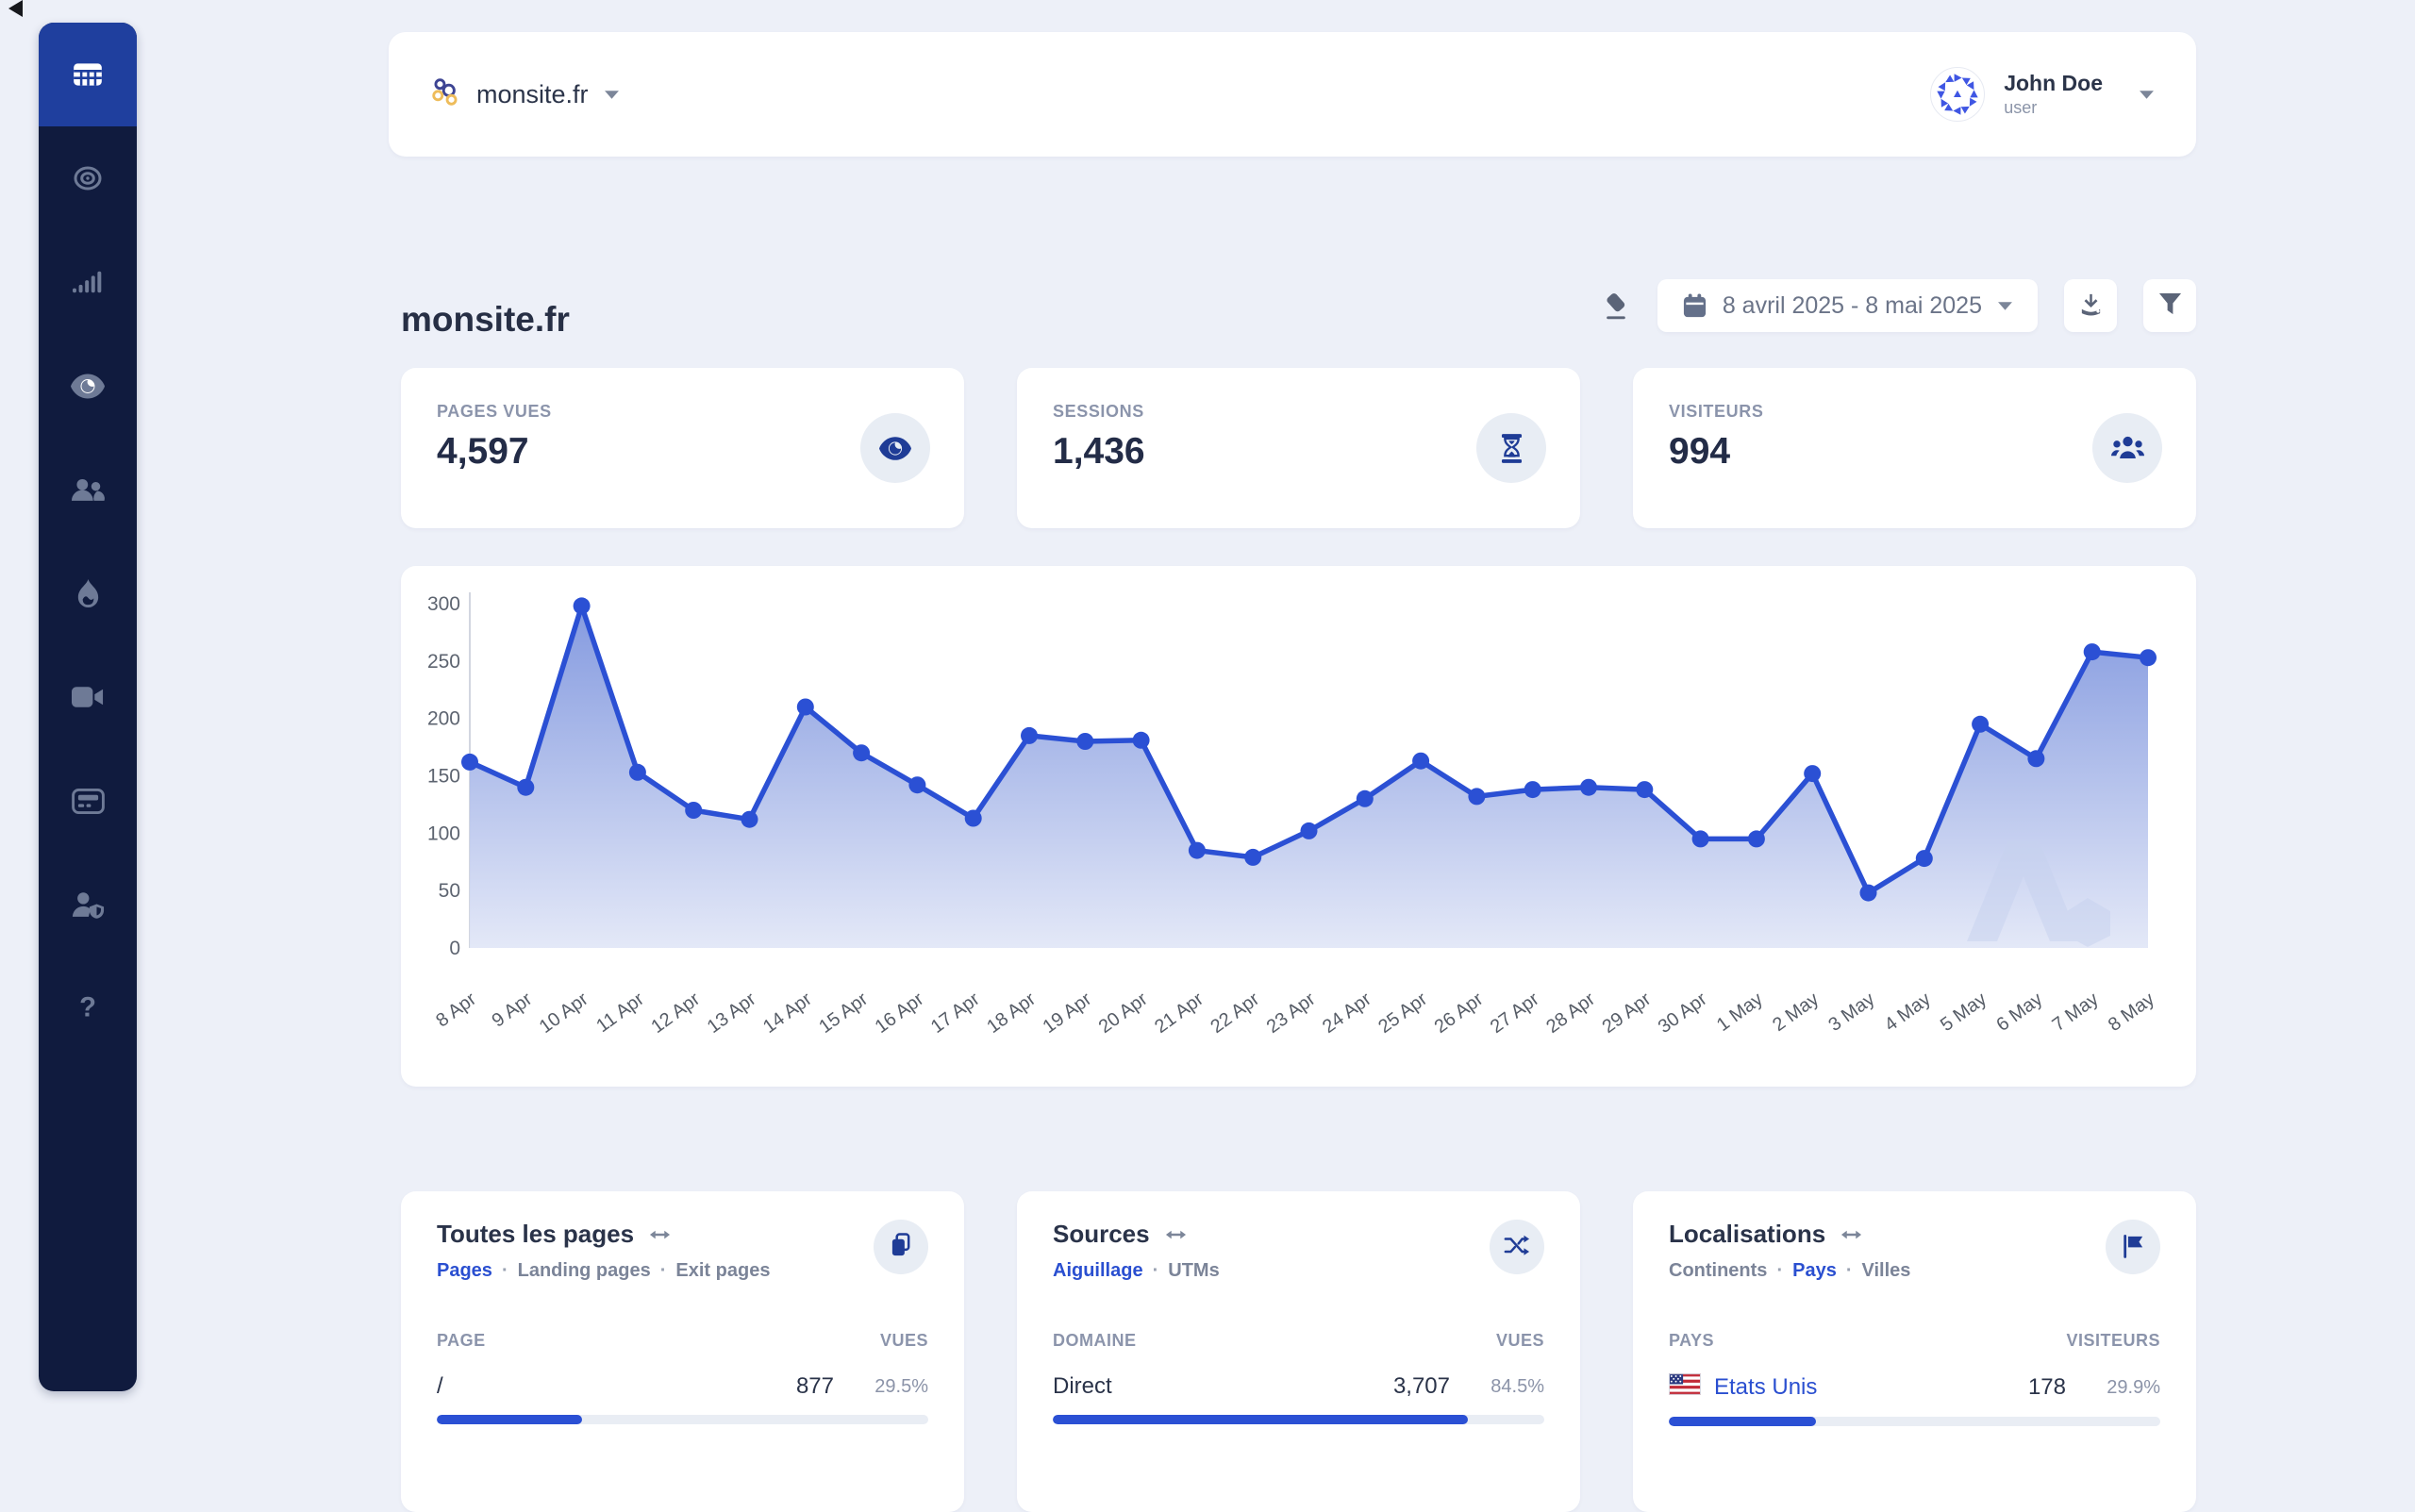 The image size is (2415, 1512). I want to click on svg-text: 22 Apr, so click(1235, 1013).